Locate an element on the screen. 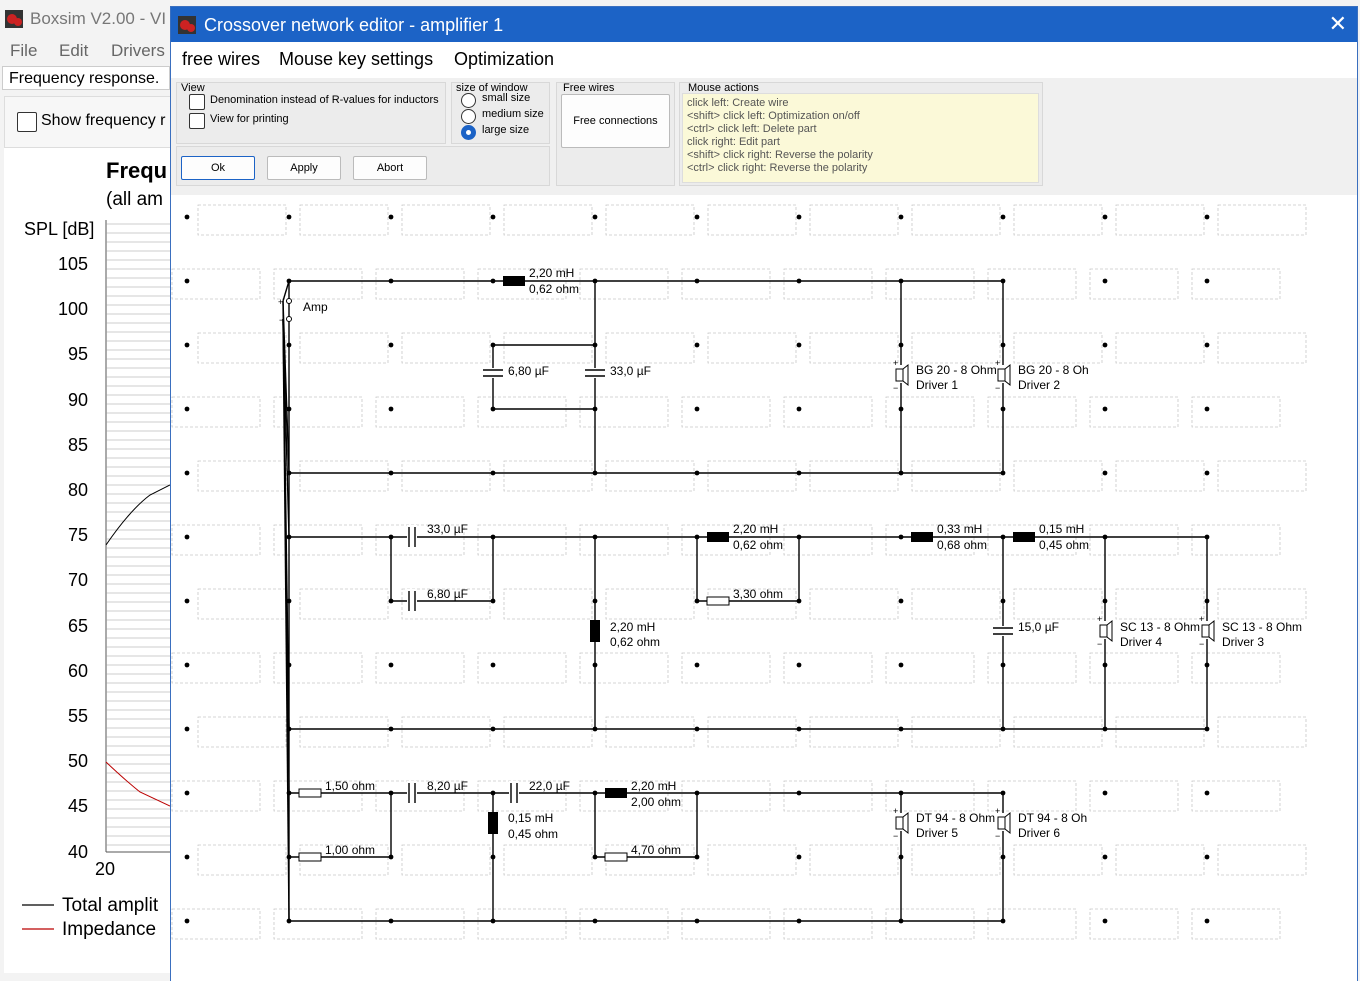 Image resolution: width=1360 pixels, height=981 pixels. menu-file: File is located at coordinates (24, 50).